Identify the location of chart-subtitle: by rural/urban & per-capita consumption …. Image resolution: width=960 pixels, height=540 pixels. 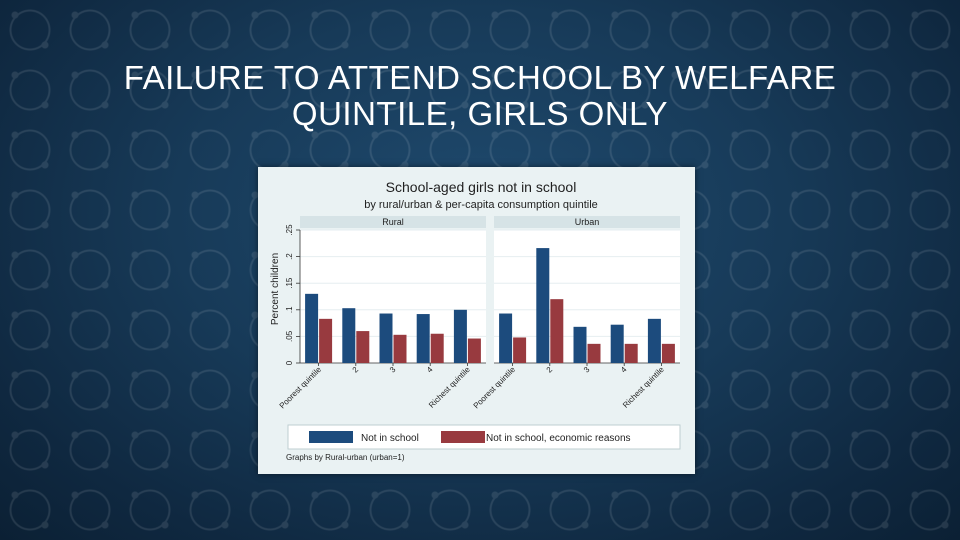
(481, 205).